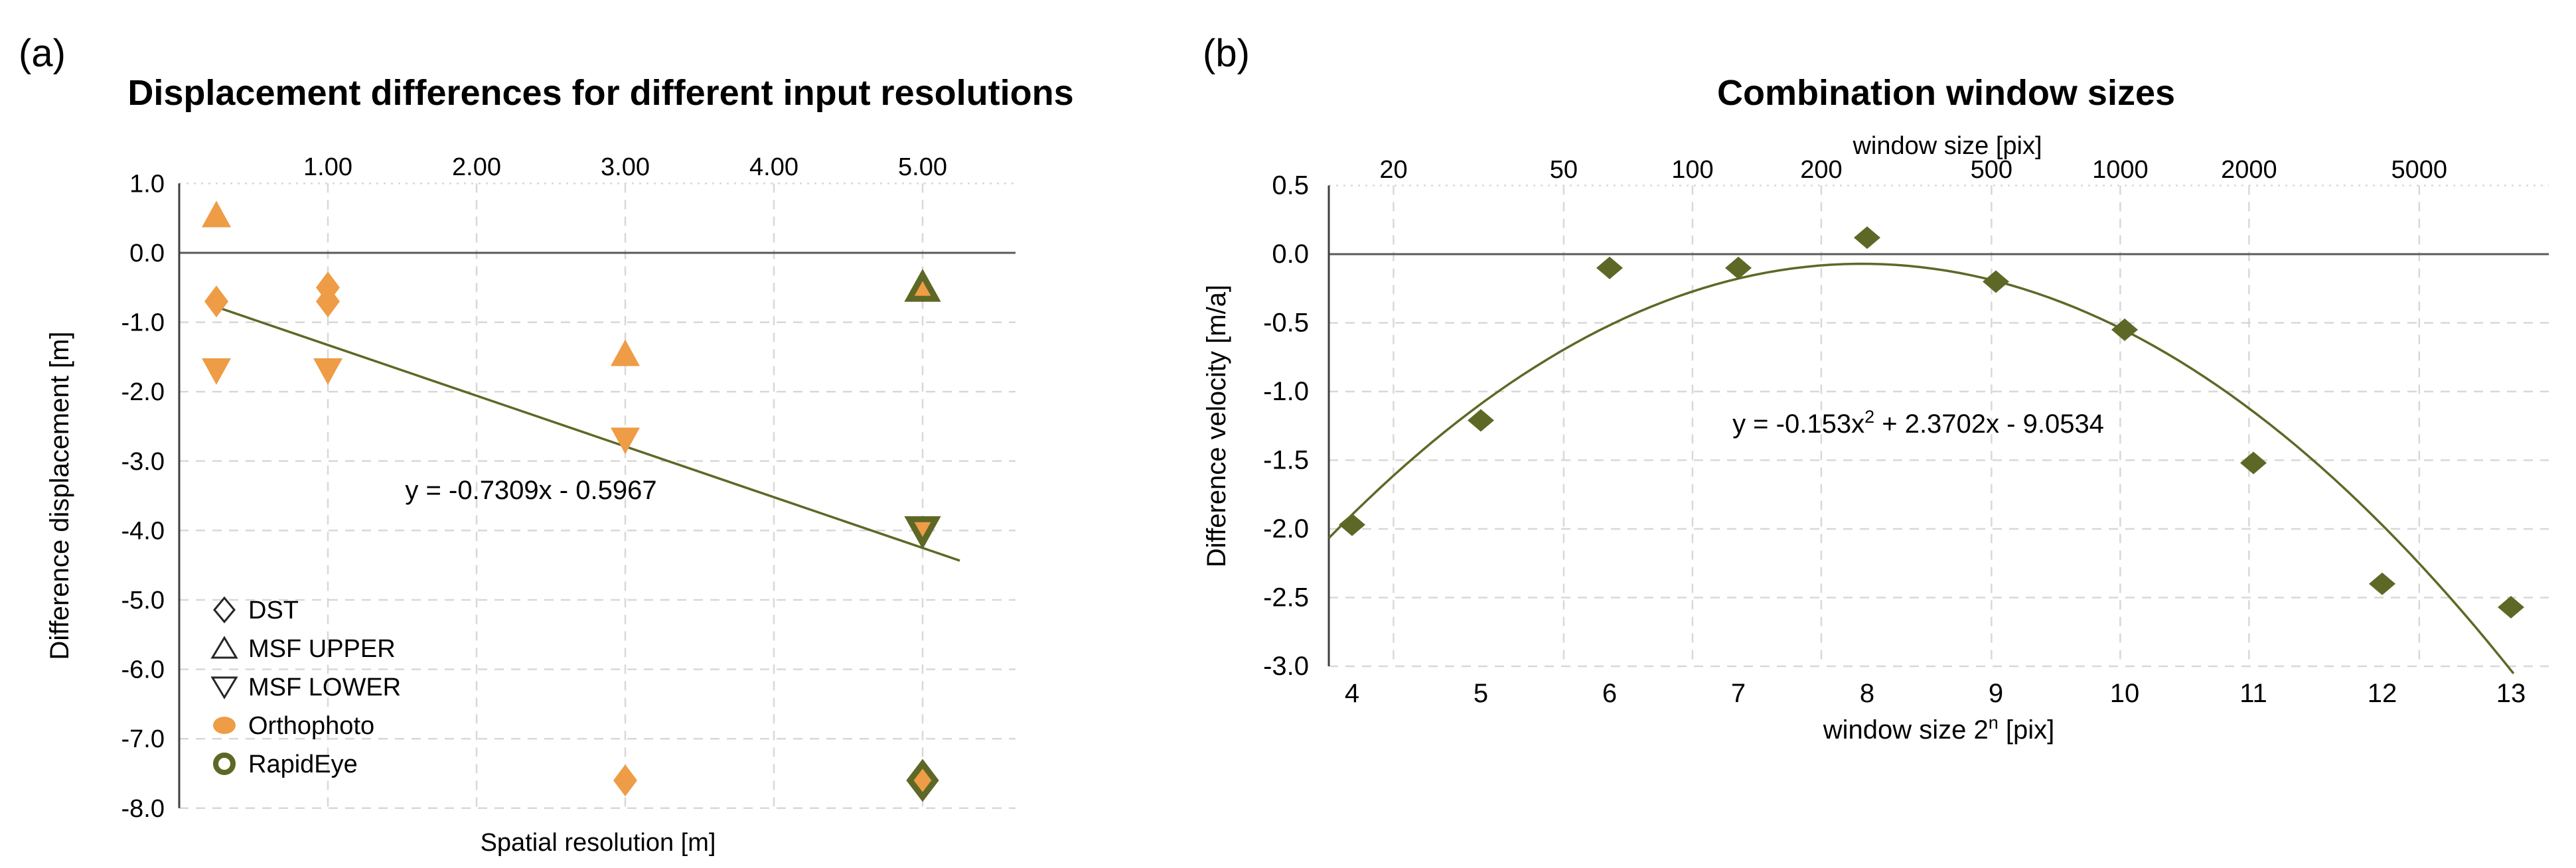 The image size is (2576, 868). What do you see at coordinates (1946, 93) in the screenshot?
I see `chart-b-title: Combination window sizes` at bounding box center [1946, 93].